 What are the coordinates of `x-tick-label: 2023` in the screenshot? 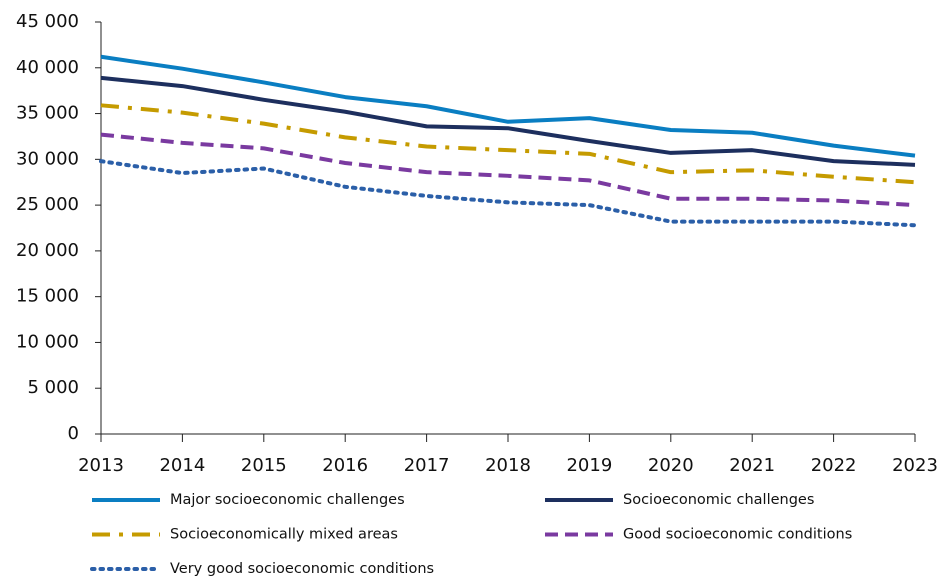 It's located at (915, 465).